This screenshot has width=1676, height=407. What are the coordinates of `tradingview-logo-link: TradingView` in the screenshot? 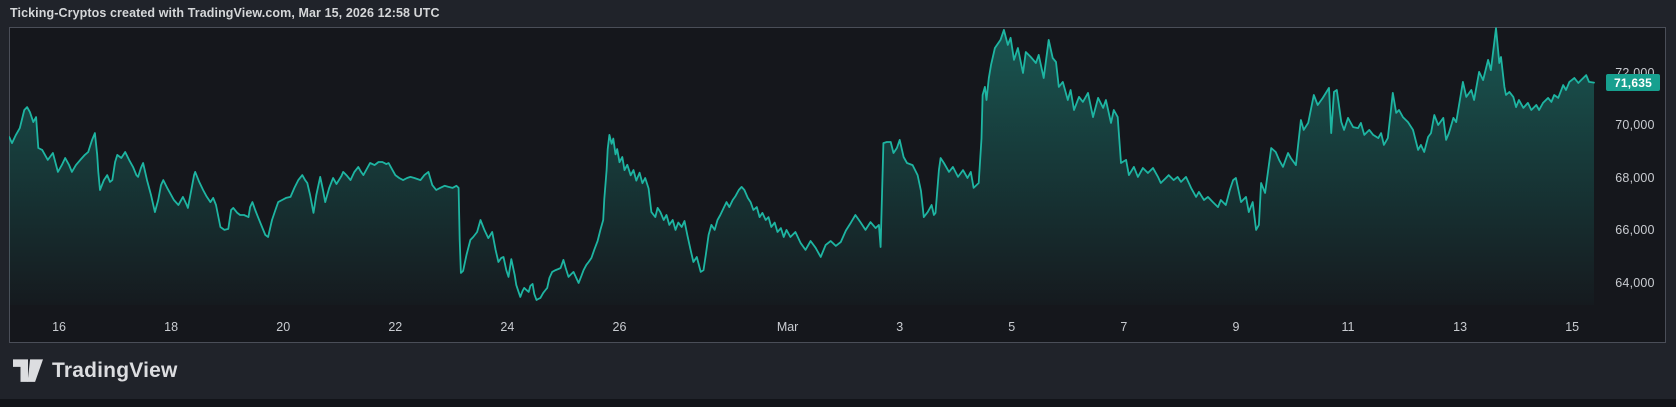 It's located at (95, 371).